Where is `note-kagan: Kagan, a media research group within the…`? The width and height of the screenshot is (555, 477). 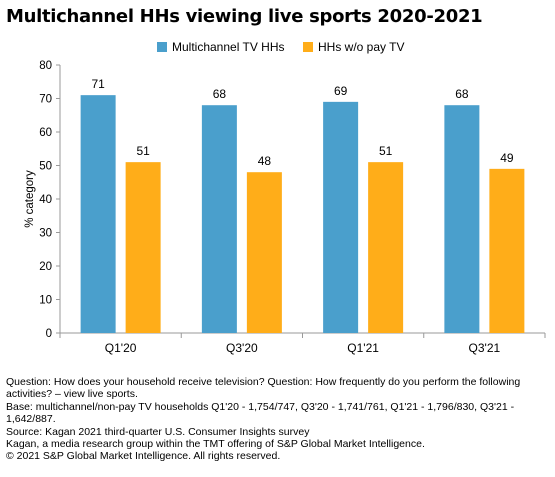 note-kagan: Kagan, a media research group within the… is located at coordinates (215, 444).